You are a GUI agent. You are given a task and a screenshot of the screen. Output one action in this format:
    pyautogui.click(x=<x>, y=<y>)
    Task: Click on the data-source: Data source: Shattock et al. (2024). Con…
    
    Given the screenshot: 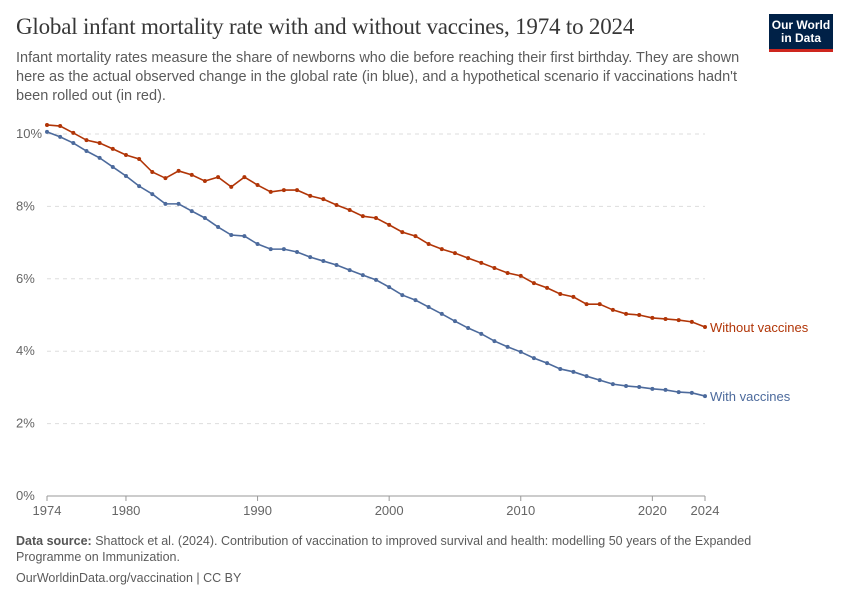 What is the action you would take?
    pyautogui.click(x=396, y=549)
    